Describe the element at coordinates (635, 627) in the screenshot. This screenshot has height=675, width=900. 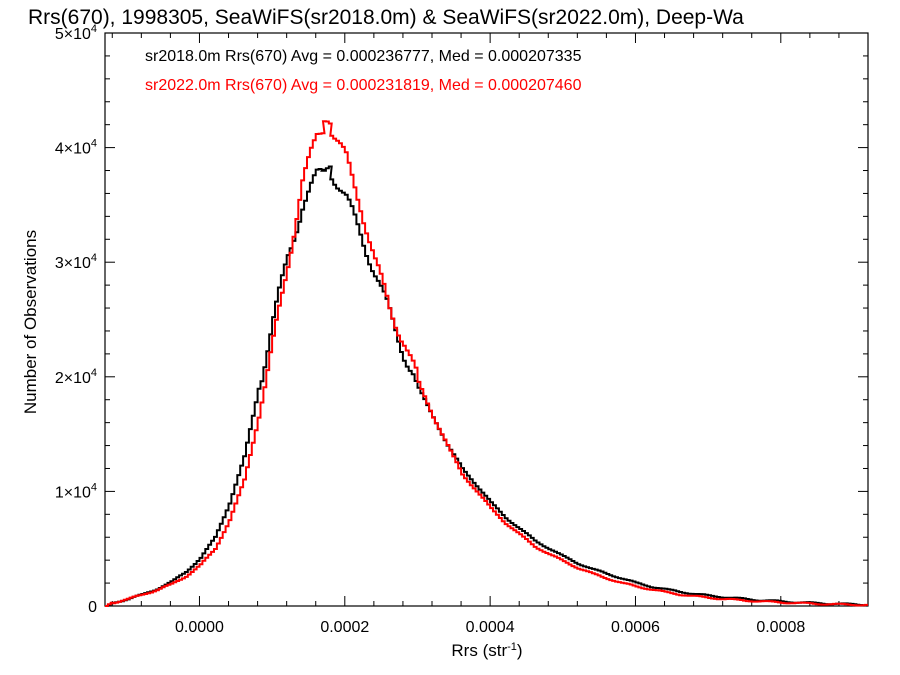
I see `x-tick-label: 0.0006` at that location.